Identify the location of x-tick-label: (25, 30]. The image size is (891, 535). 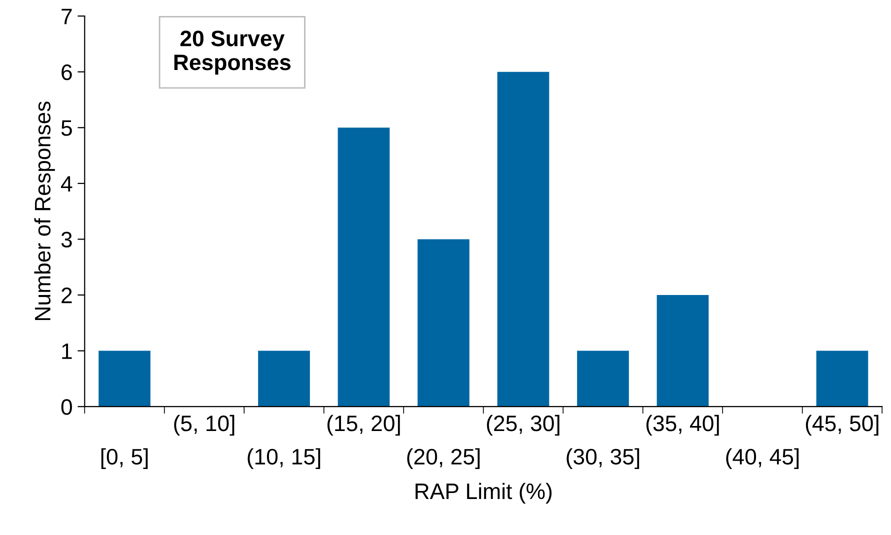
(523, 425).